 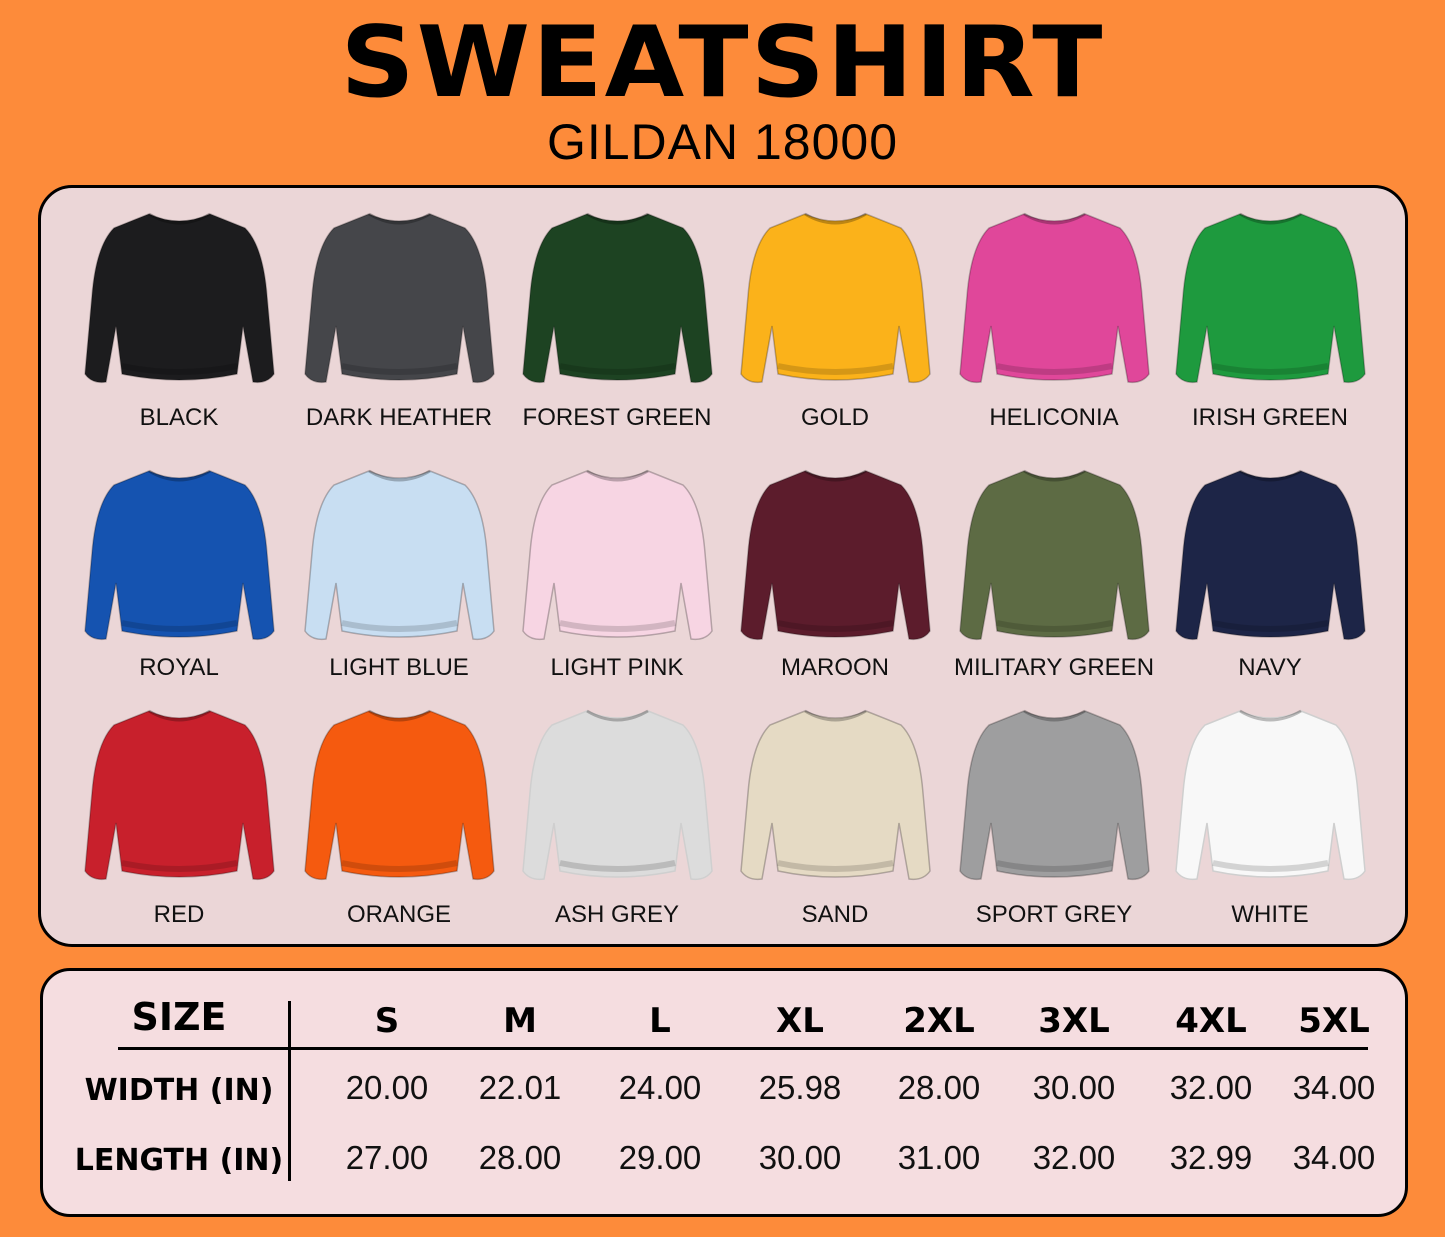 I want to click on color-swatch-forest-green: FOREST GREEN, so click(x=617, y=319).